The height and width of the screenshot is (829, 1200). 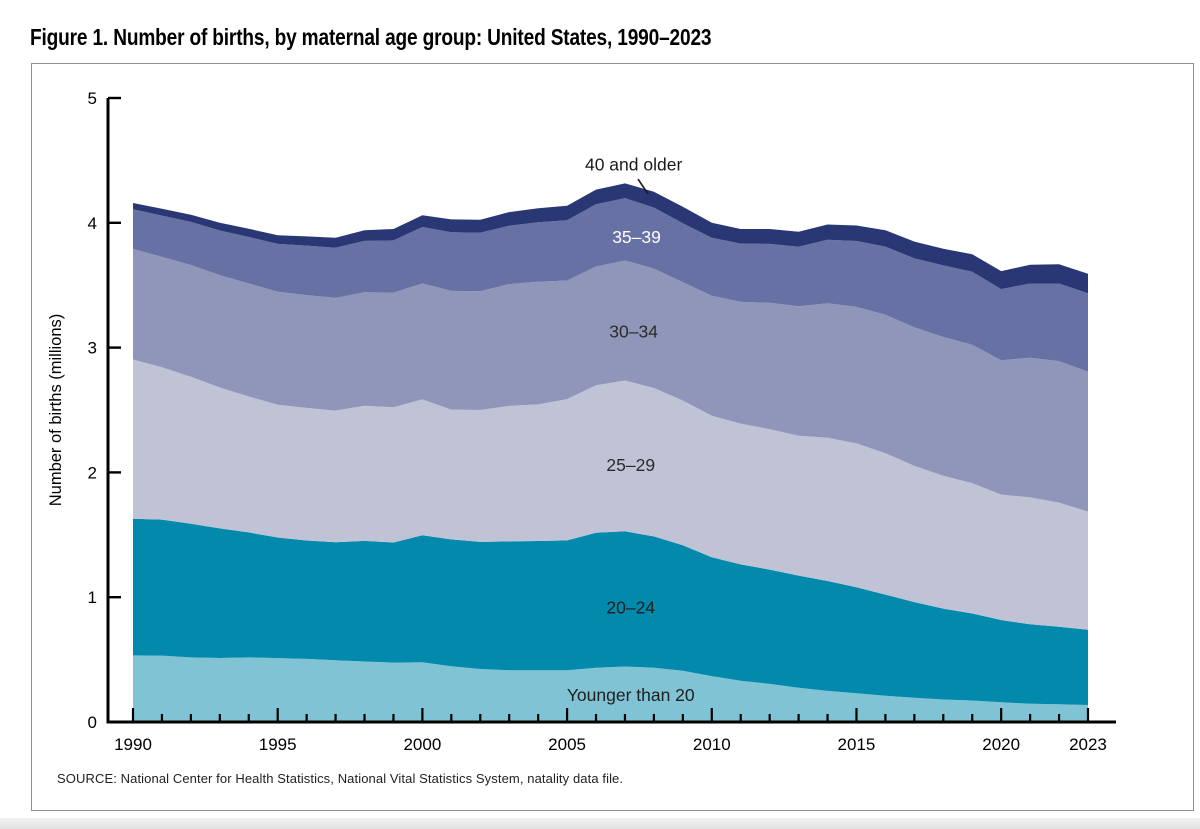 What do you see at coordinates (1088, 744) in the screenshot?
I see `x-tick-label-2023: 2023` at bounding box center [1088, 744].